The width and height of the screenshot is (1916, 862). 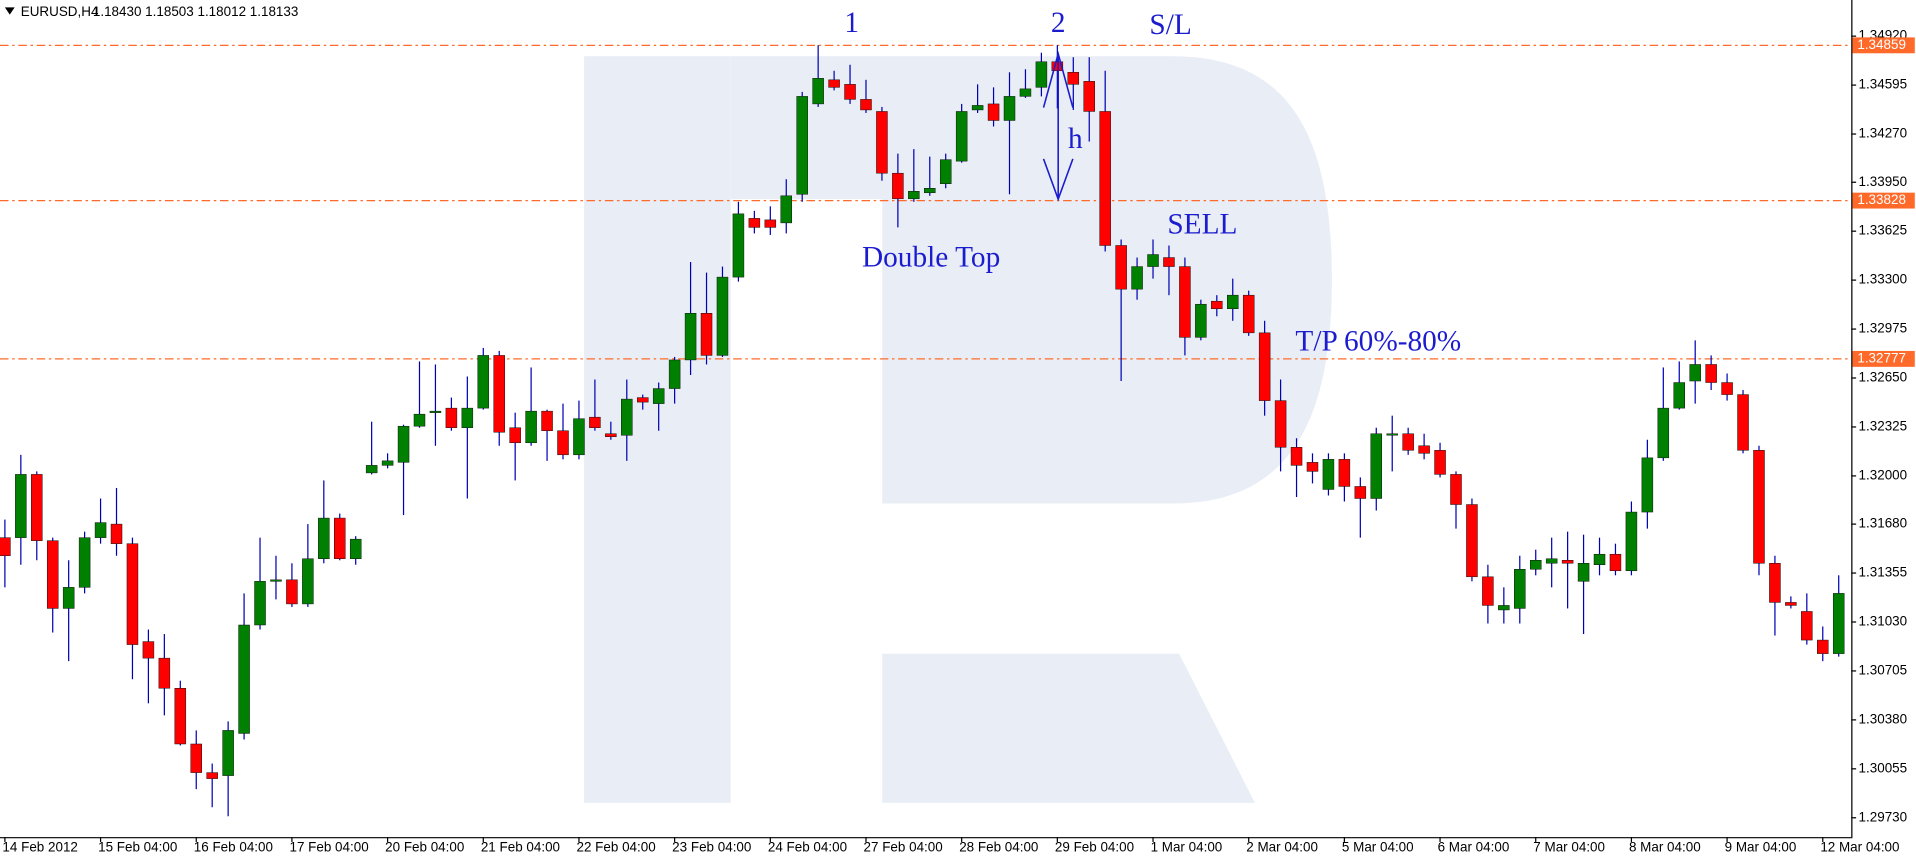 What do you see at coordinates (998, 847) in the screenshot?
I see `x-tick-label: 28 Feb 04:00` at bounding box center [998, 847].